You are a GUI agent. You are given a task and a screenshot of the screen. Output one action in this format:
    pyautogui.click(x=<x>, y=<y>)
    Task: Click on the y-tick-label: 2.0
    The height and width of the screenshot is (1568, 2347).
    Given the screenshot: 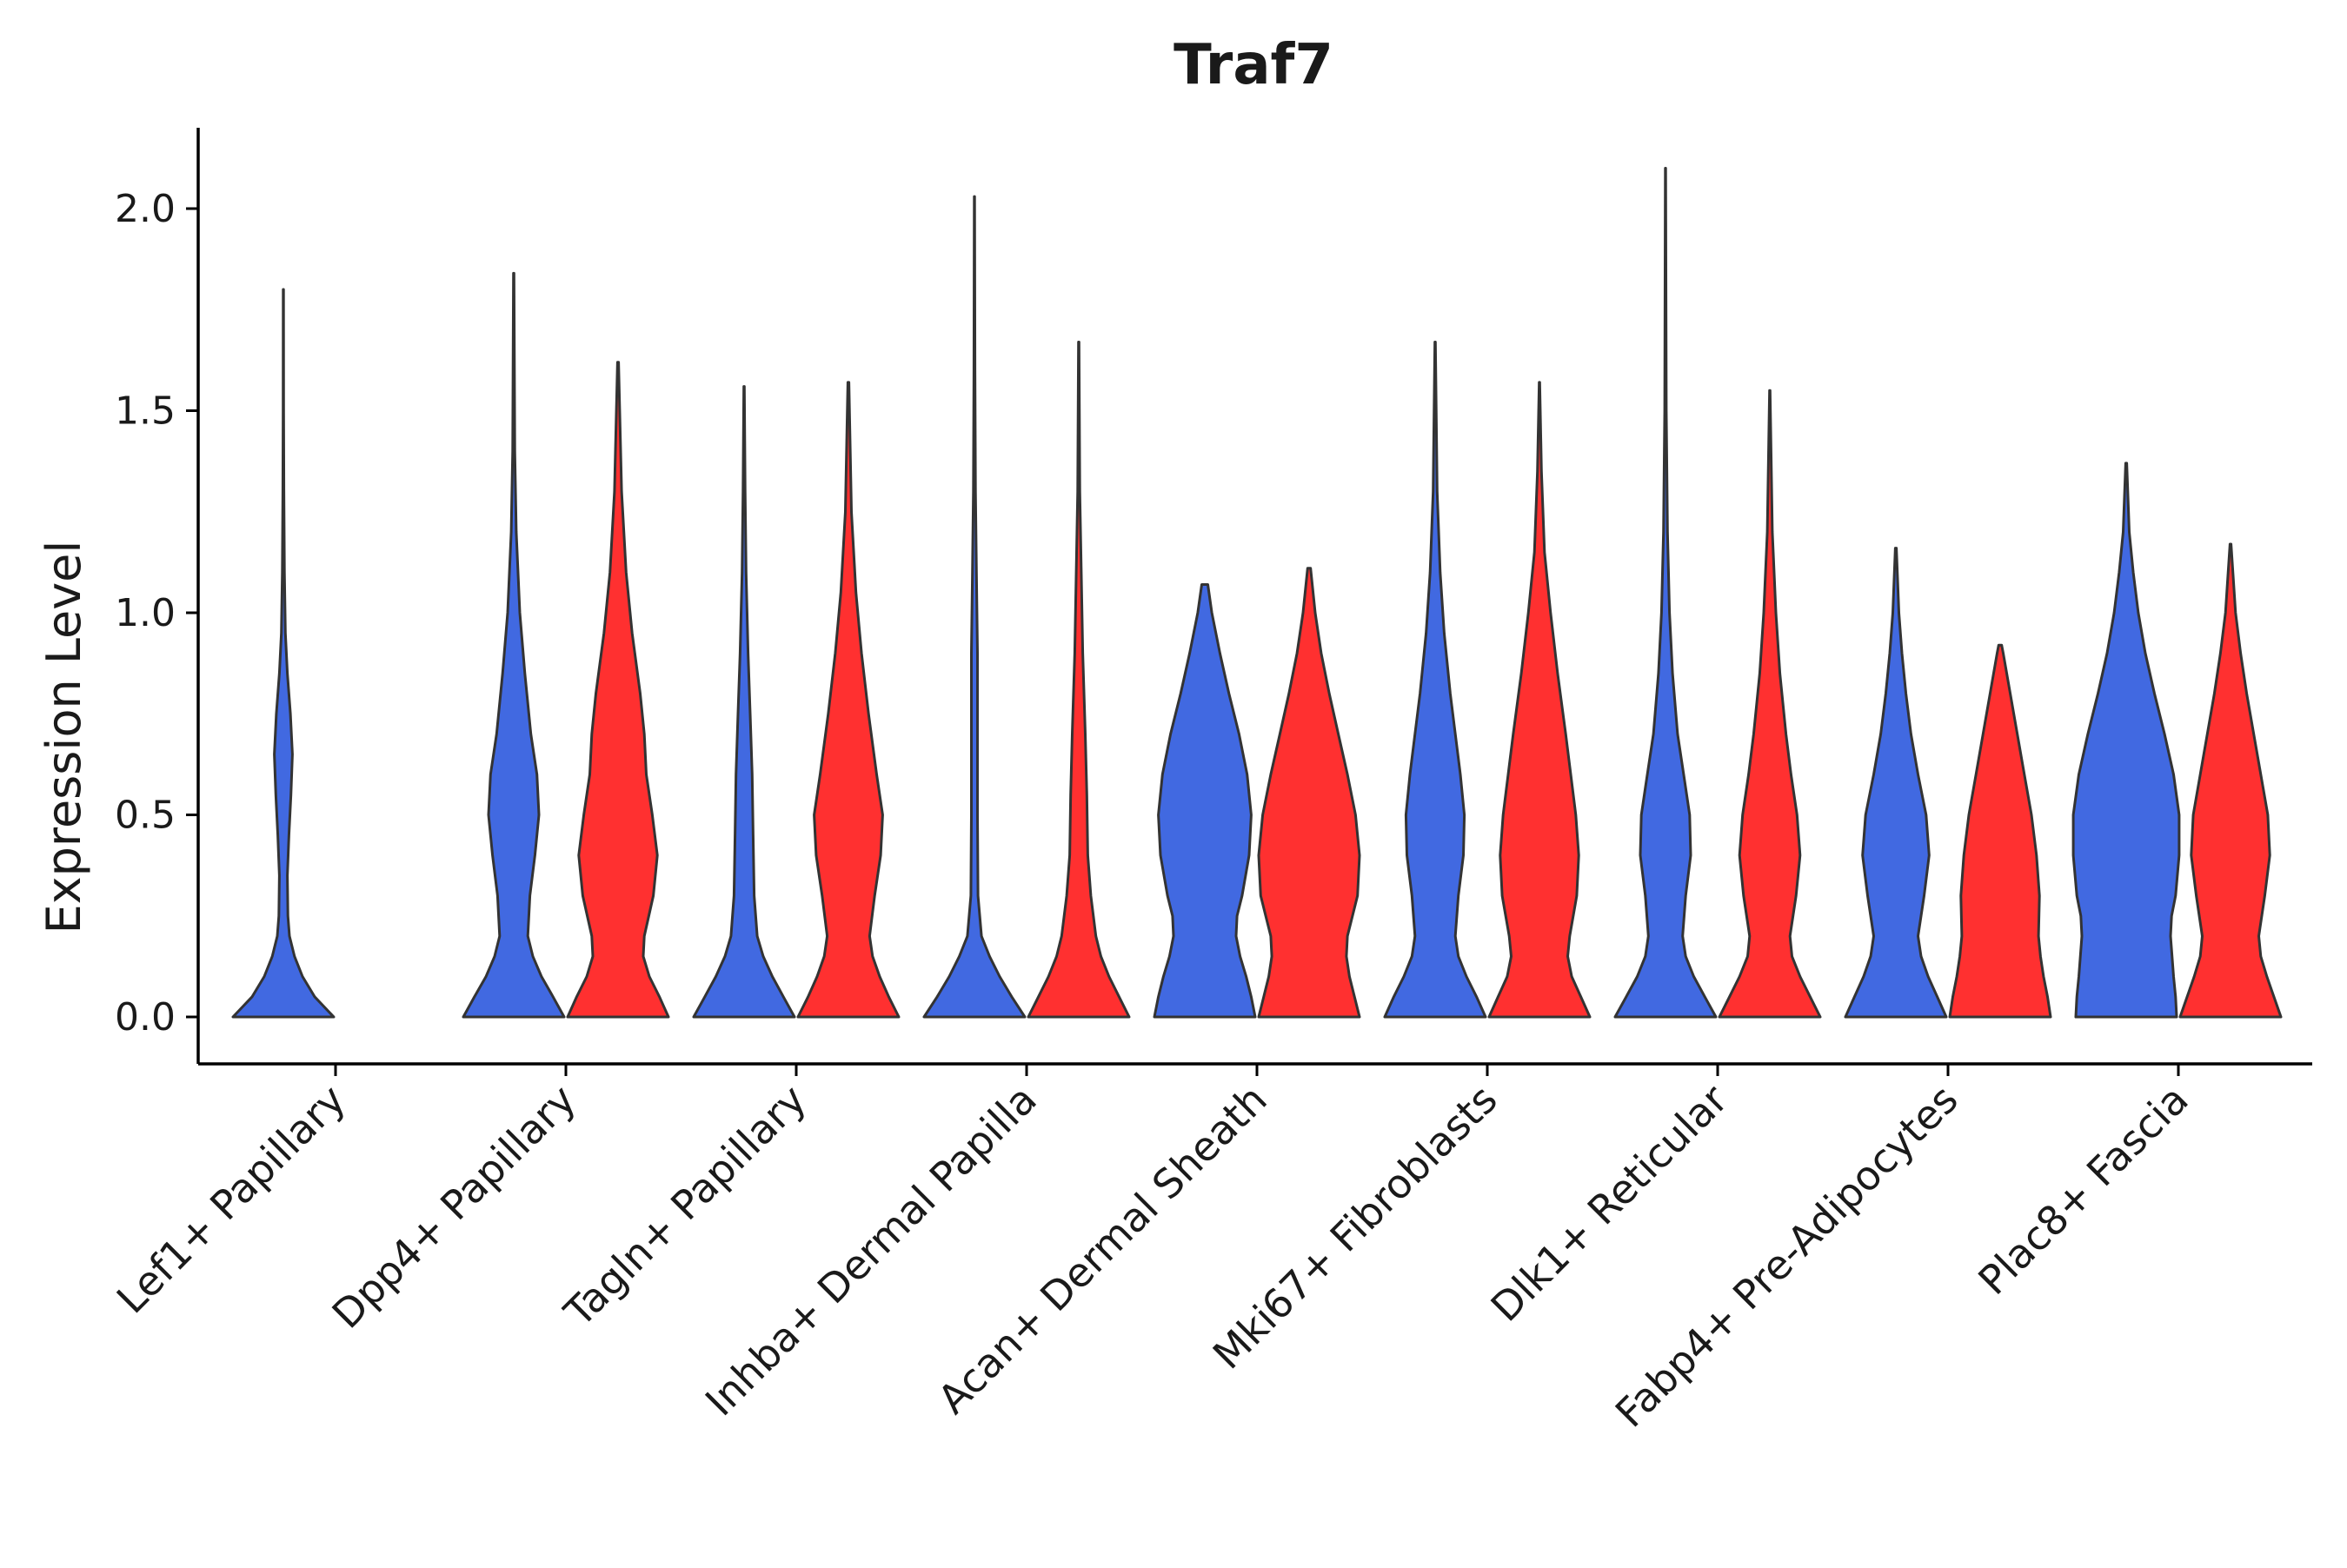 What is the action you would take?
    pyautogui.click(x=145, y=209)
    